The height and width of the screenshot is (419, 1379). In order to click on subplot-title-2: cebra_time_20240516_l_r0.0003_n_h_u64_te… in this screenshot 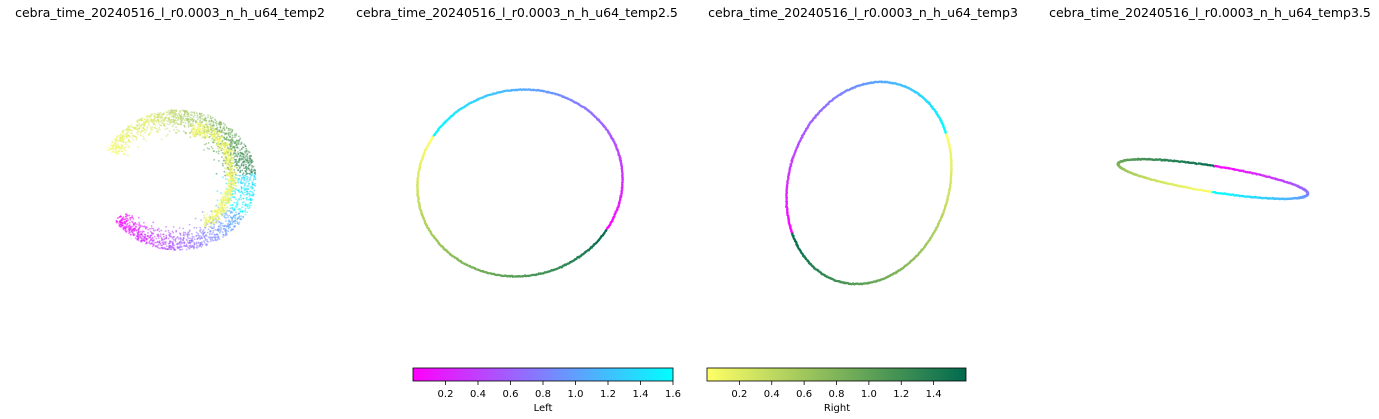, I will do `click(517, 12)`.